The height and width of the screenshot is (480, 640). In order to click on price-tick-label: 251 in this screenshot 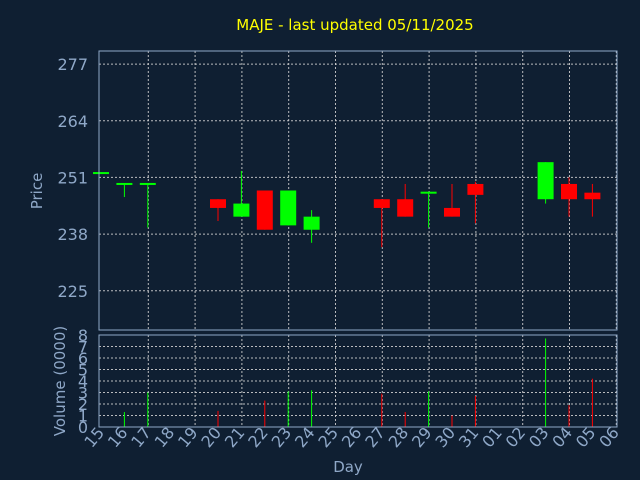, I will do `click(72, 177)`.